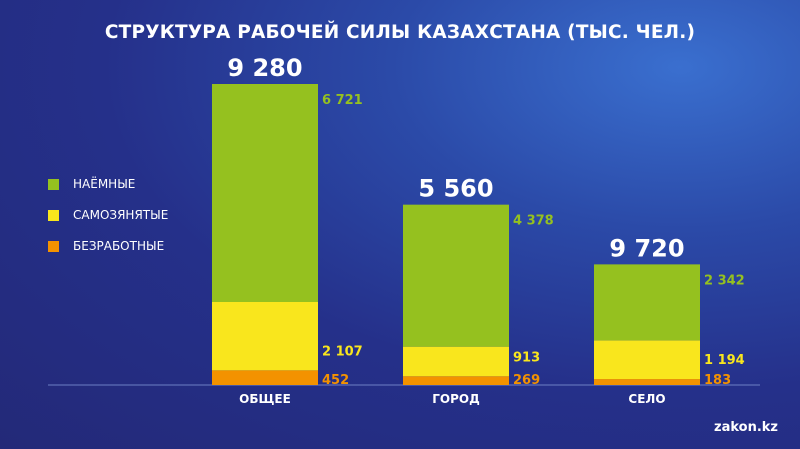 The height and width of the screenshot is (449, 800). I want to click on legend-label: НАЁМНЫЕ, so click(104, 184).